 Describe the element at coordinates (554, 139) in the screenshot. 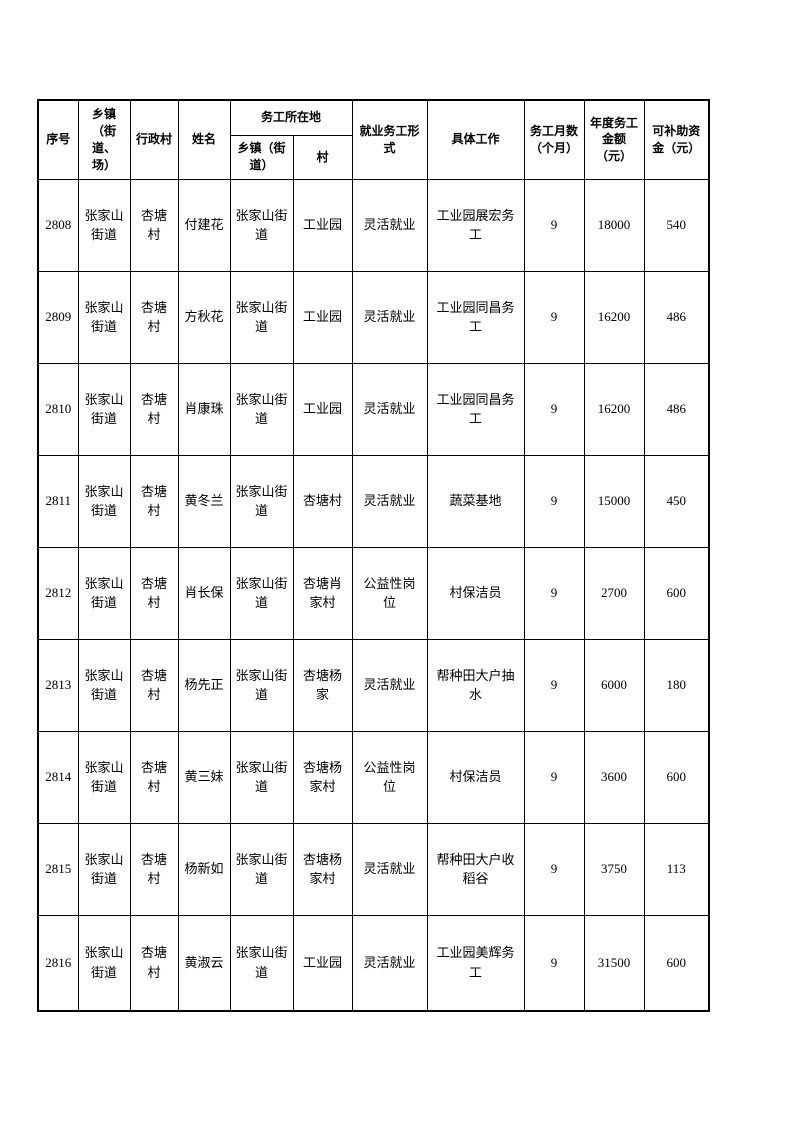

I see `header-cell-months: 务工月数（个月）` at that location.